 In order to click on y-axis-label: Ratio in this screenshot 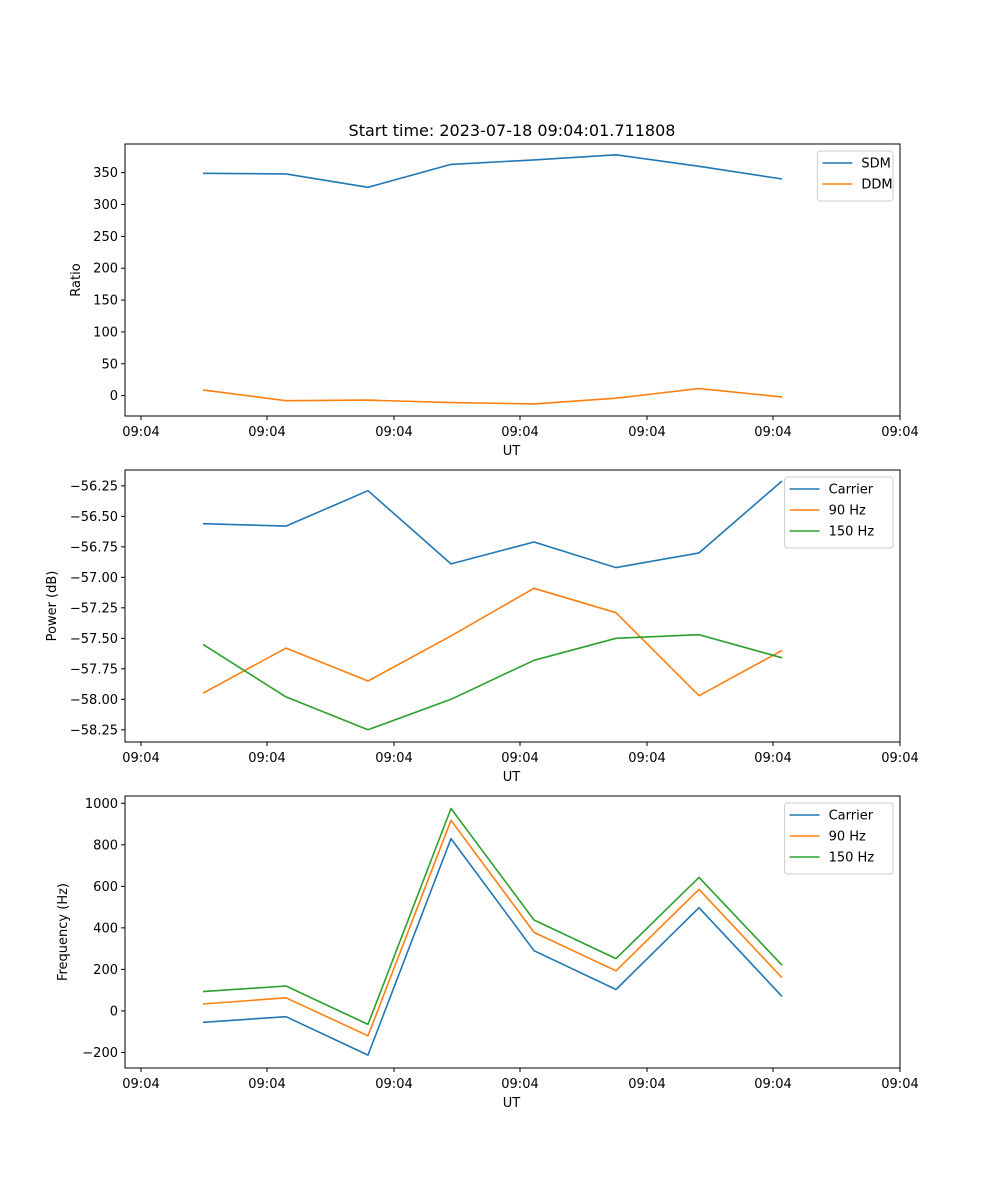, I will do `click(76, 279)`.